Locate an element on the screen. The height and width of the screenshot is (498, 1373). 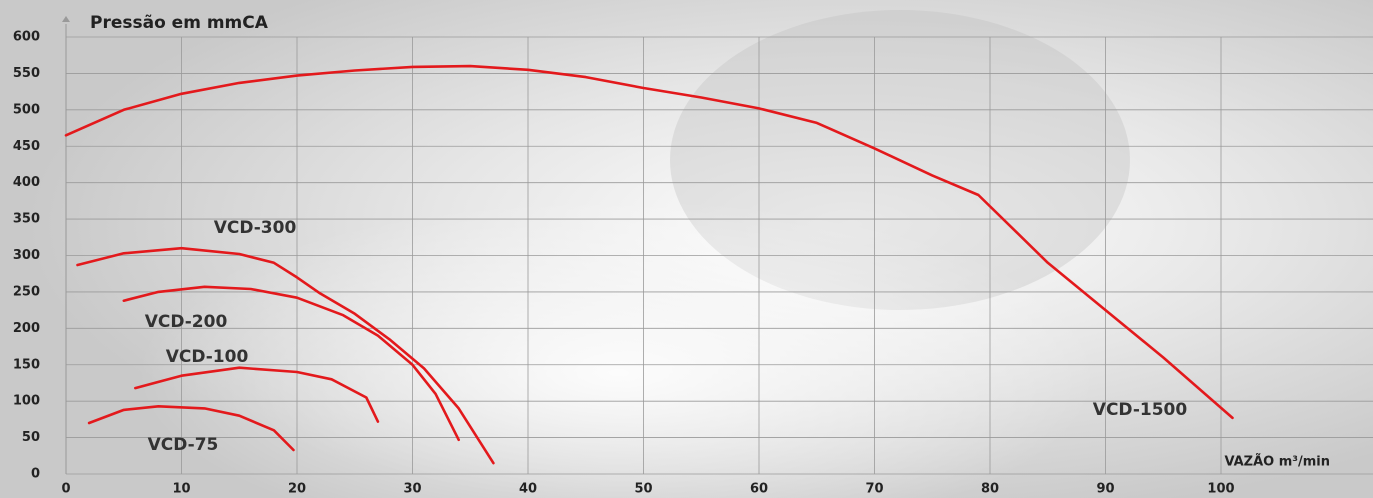
y-tick-label: 200 is located at coordinates (26, 328).